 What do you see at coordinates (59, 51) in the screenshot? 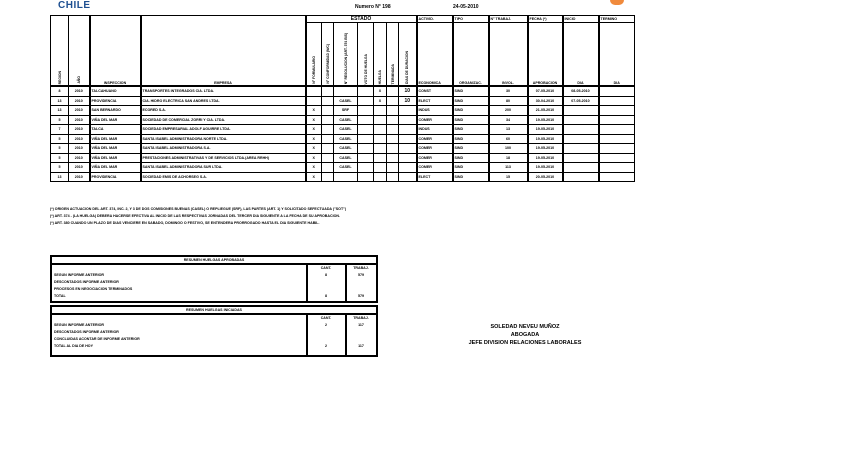
I see `header-0: REGION` at bounding box center [59, 51].